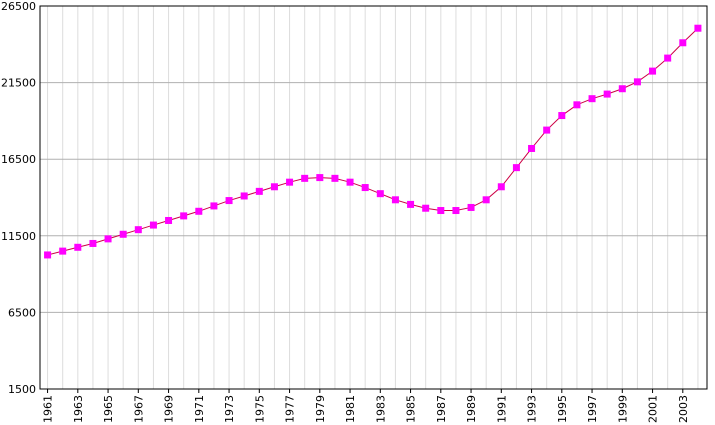 This screenshot has height=425, width=715. Describe the element at coordinates (259, 409) in the screenshot. I see `x-tick-label: 1975` at that location.